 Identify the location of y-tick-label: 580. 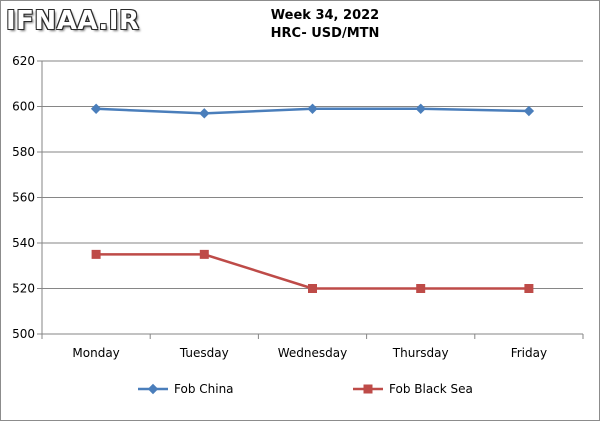
(23, 152).